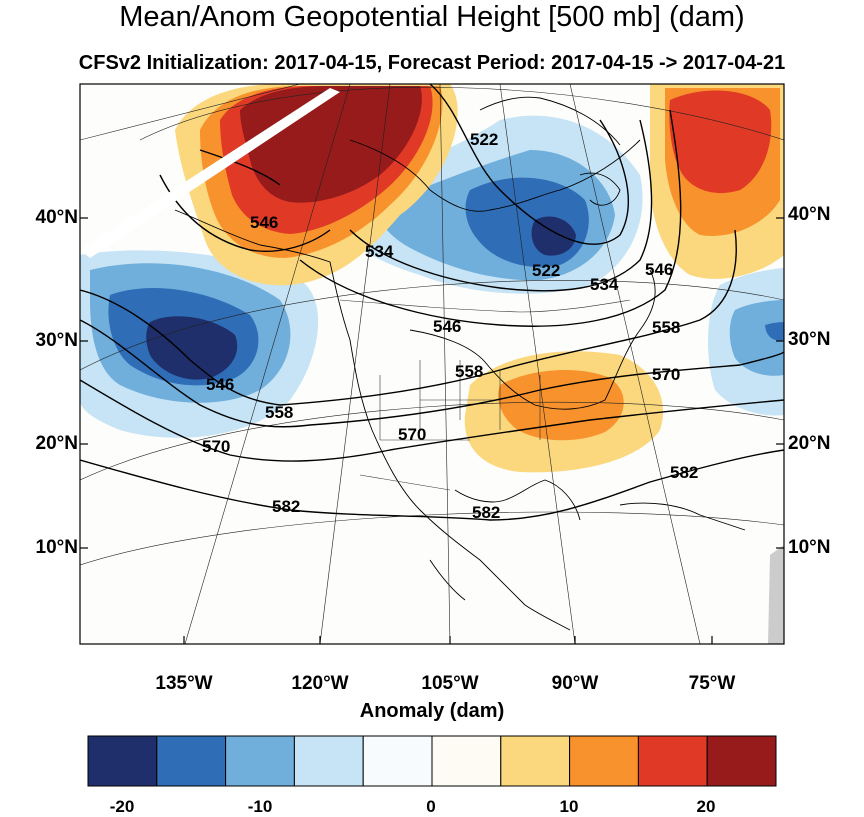 The image size is (864, 817). What do you see at coordinates (122, 806) in the screenshot?
I see `colorbar-tick-label: -20` at bounding box center [122, 806].